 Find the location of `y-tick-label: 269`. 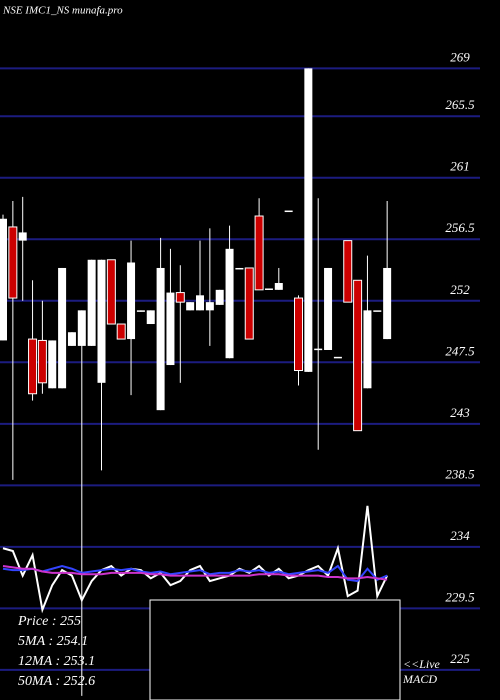

y-tick-label: 269 is located at coordinates (460, 56).